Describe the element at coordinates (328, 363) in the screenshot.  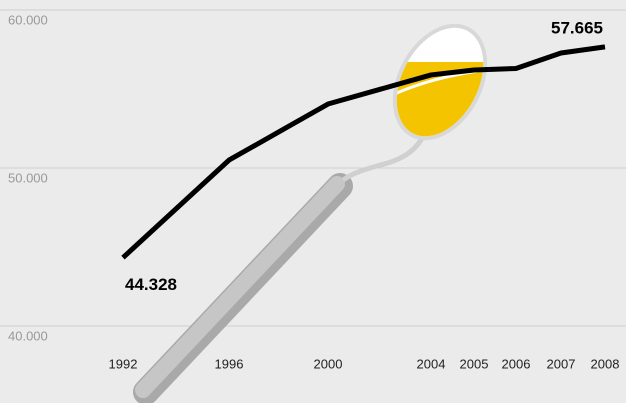
I see `x-tick-label: 2000` at that location.